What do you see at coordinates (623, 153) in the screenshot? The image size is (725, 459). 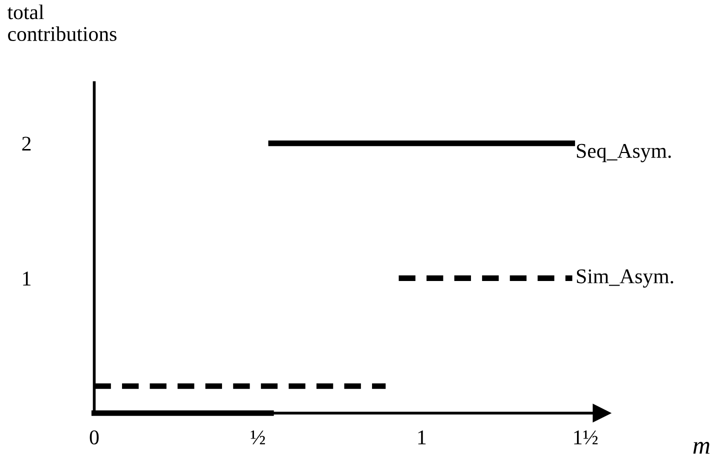 I see `series-label: Seq_Asym.` at bounding box center [623, 153].